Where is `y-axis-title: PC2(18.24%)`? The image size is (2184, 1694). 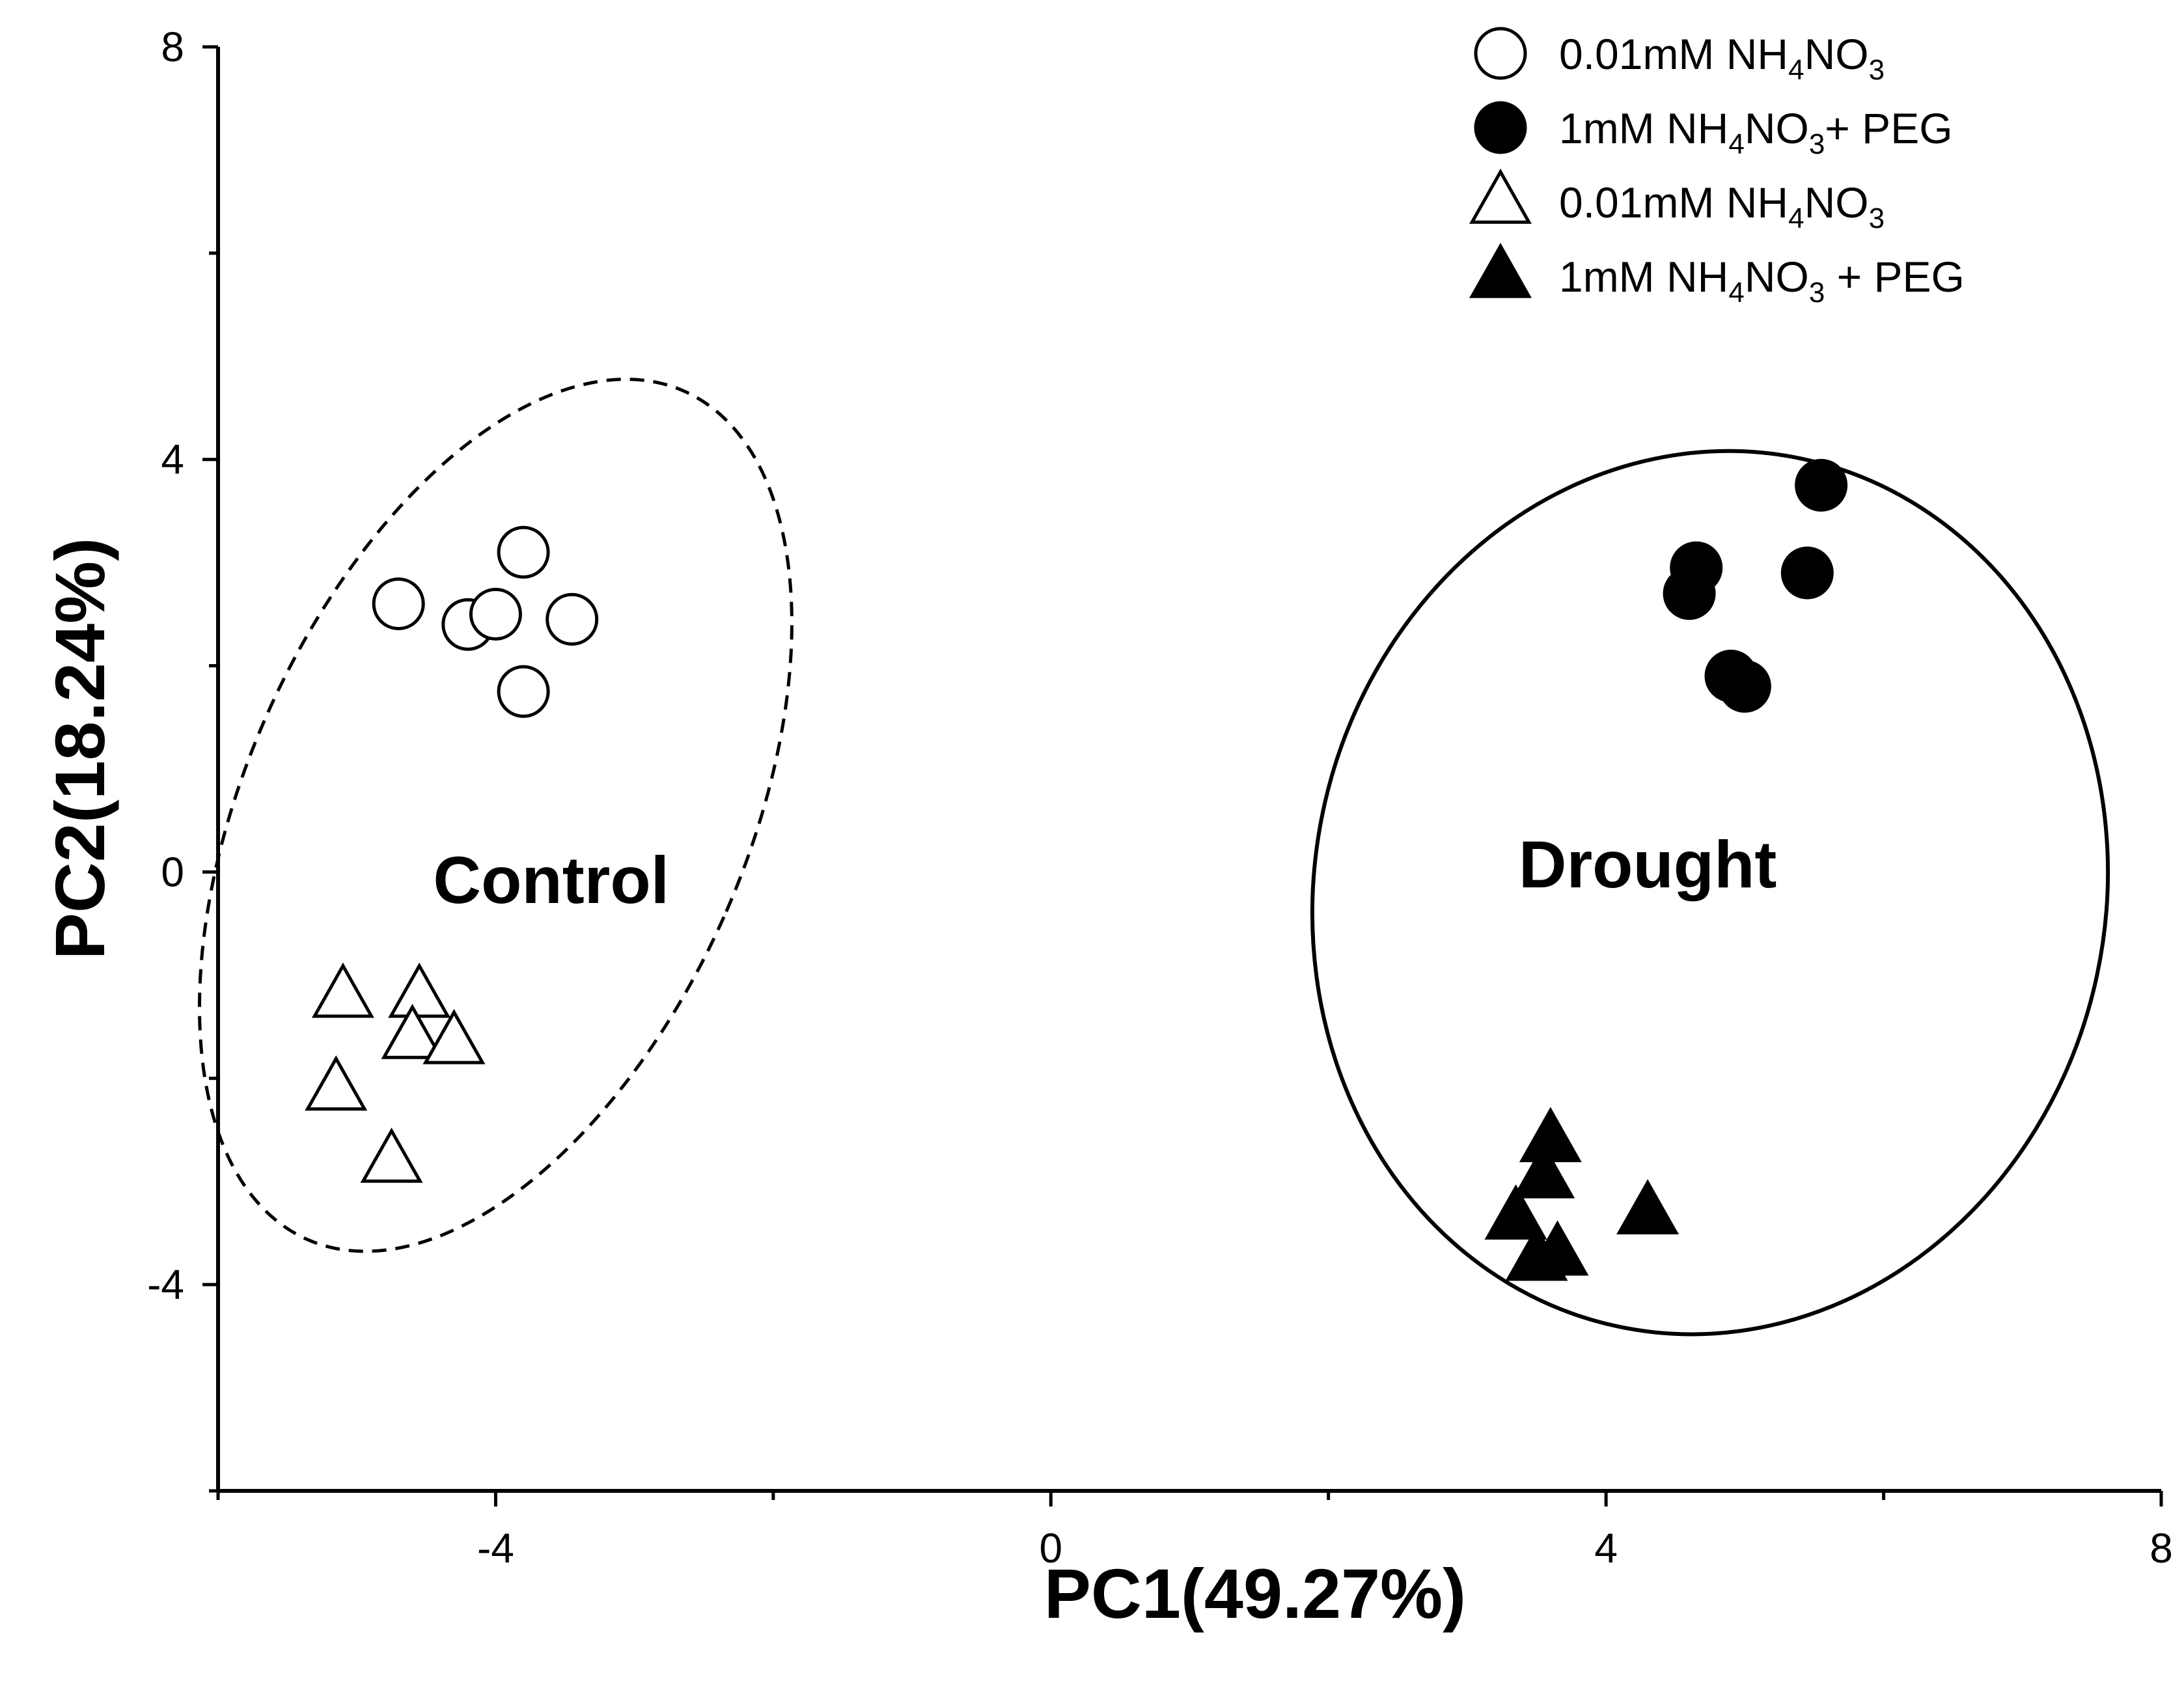 y-axis-title: PC2(18.24%) is located at coordinates (79, 749).